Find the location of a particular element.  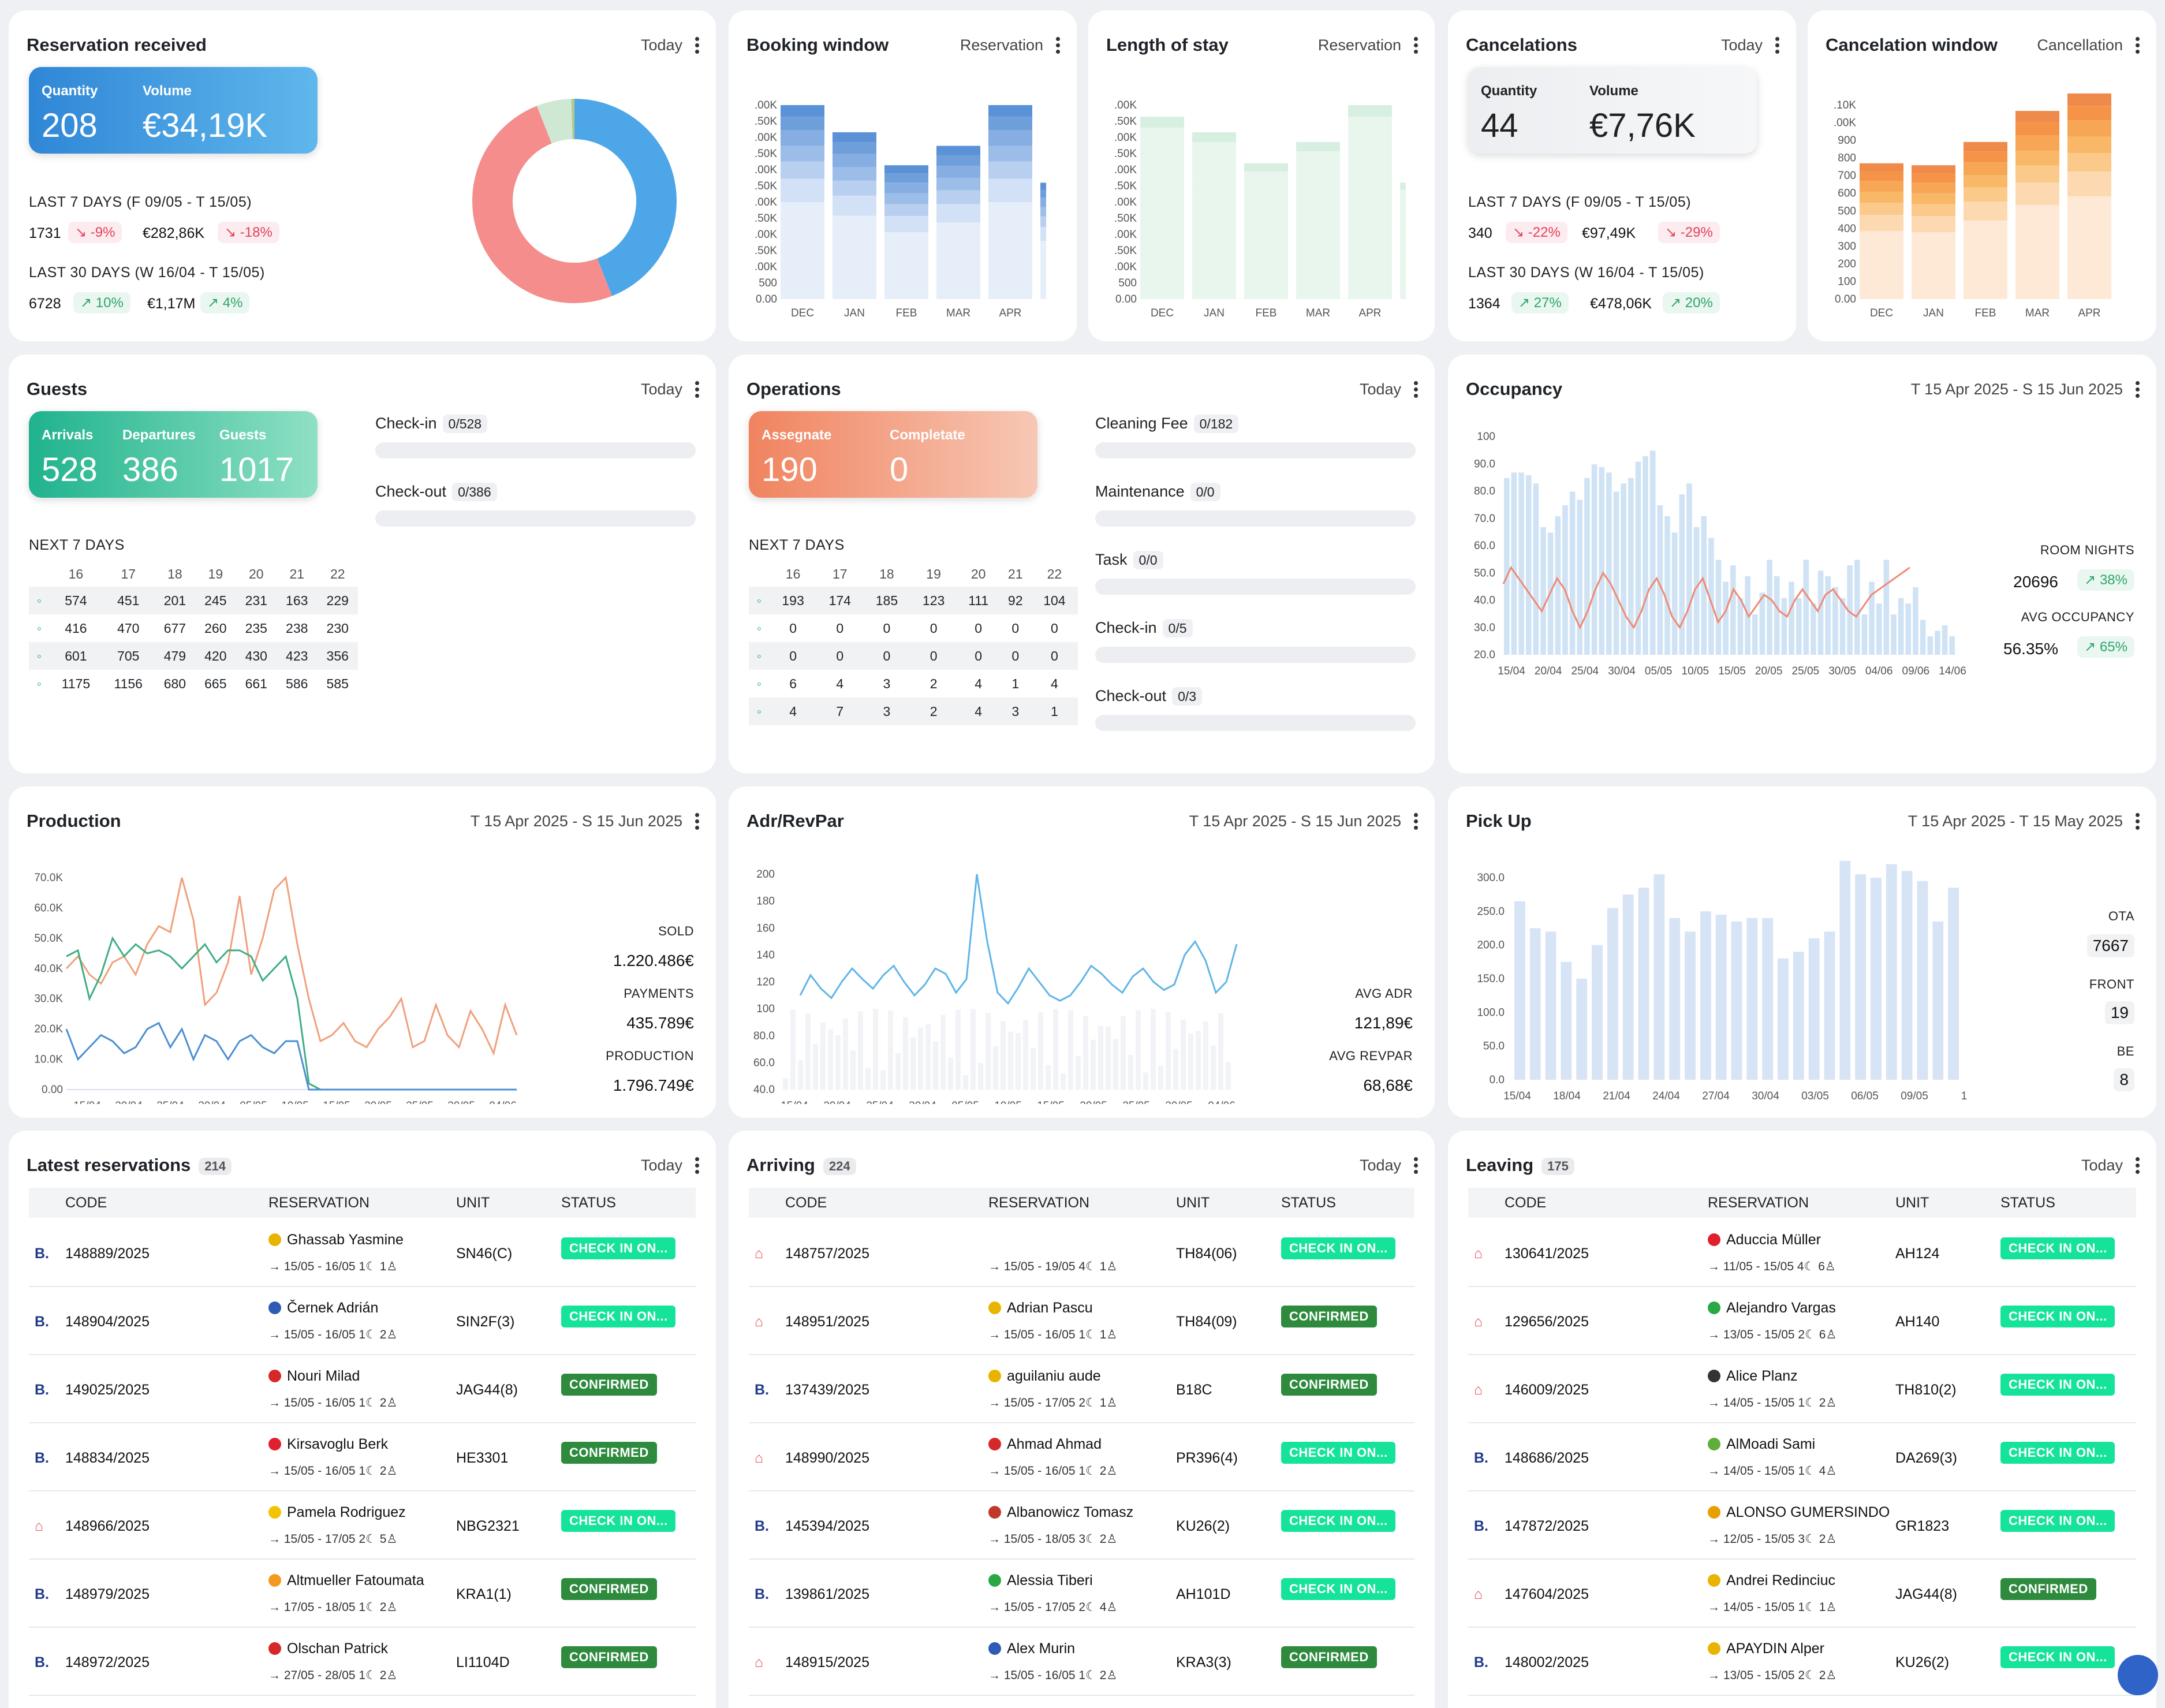

reservation-code: 148990/2025 is located at coordinates (827, 1459).